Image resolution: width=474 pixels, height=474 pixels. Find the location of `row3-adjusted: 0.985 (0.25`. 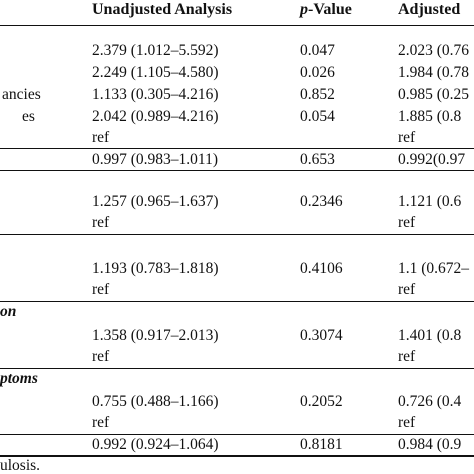

row3-adjusted: 0.985 (0.25 is located at coordinates (434, 94).